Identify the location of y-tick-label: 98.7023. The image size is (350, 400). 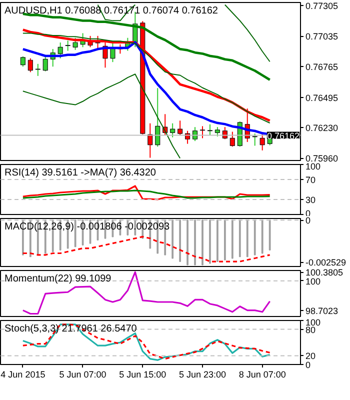
(322, 311).